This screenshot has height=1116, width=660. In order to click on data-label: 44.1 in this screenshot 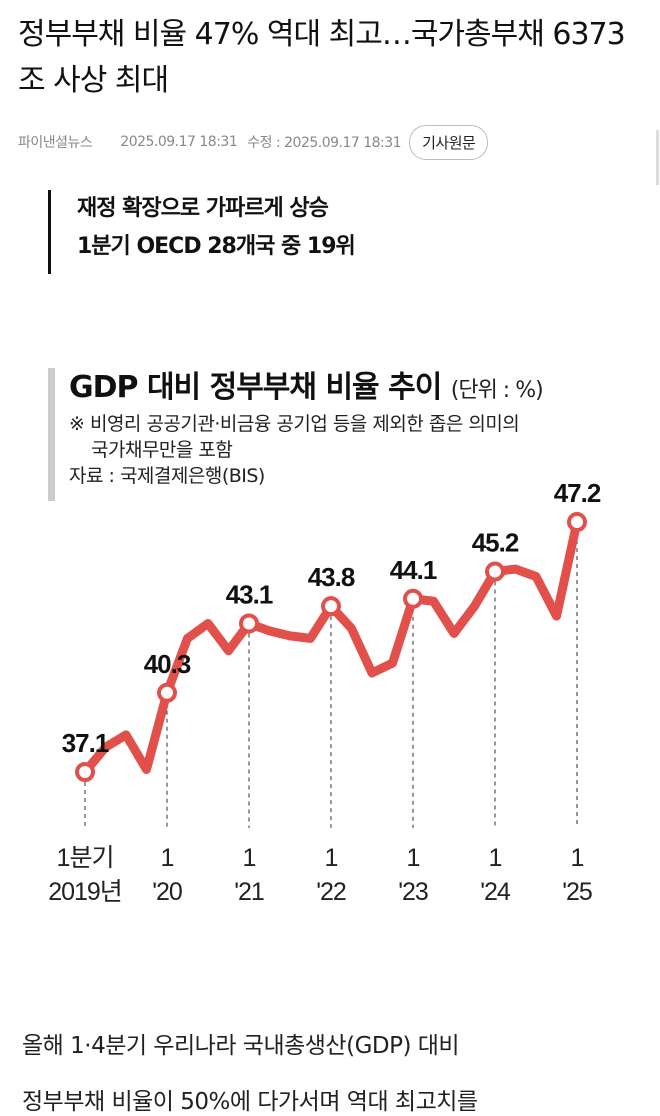, I will do `click(413, 570)`.